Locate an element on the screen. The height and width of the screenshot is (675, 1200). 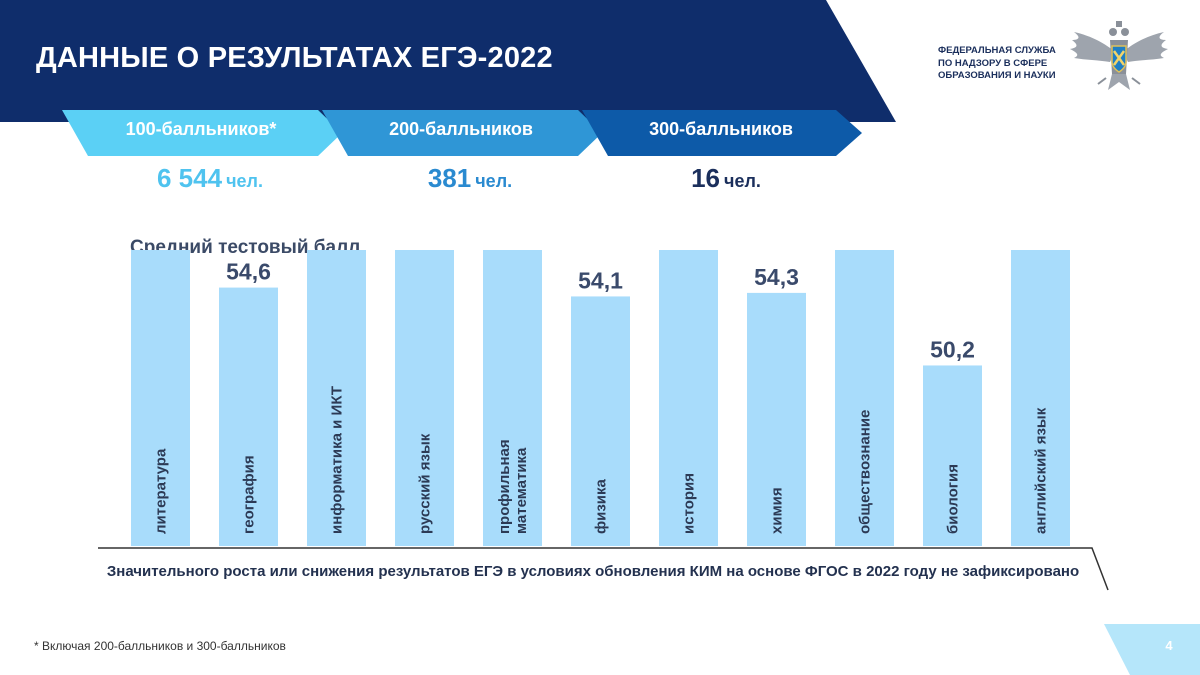
header-band is located at coordinates (448, 61).